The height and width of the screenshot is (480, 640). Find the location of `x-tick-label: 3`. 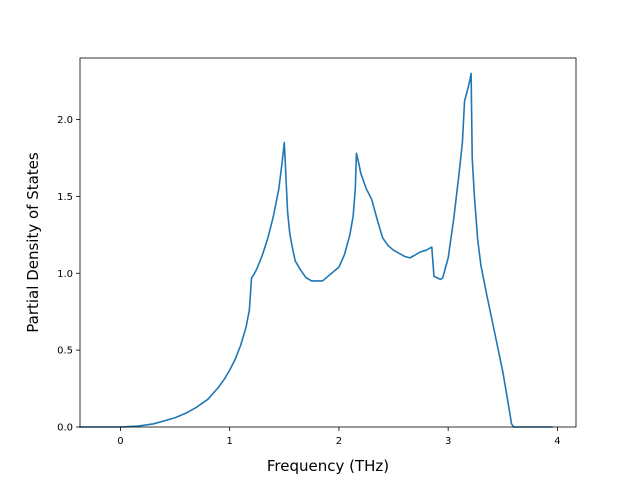

x-tick-label: 3 is located at coordinates (448, 441).